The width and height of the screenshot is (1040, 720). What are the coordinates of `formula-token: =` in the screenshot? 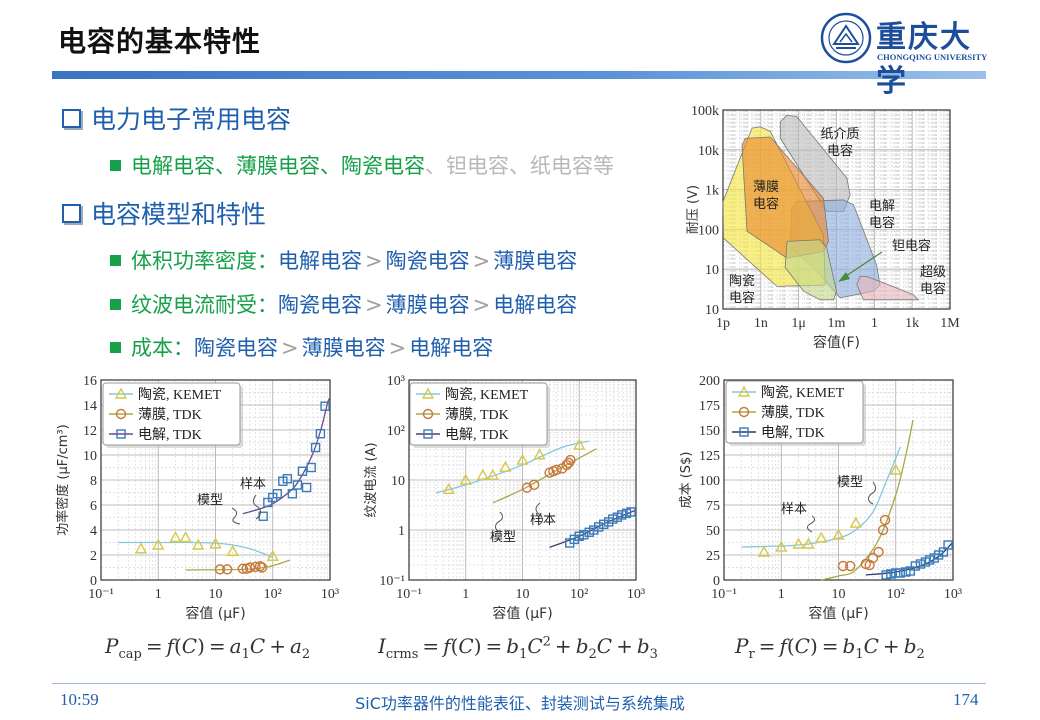 It's located at (431, 646).